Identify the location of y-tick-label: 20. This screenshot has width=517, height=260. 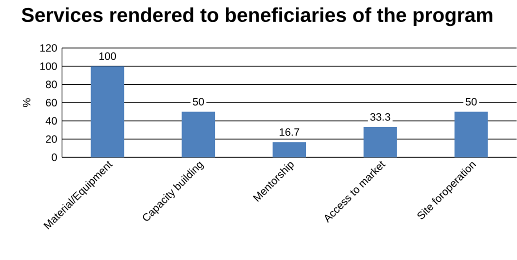
(51, 139).